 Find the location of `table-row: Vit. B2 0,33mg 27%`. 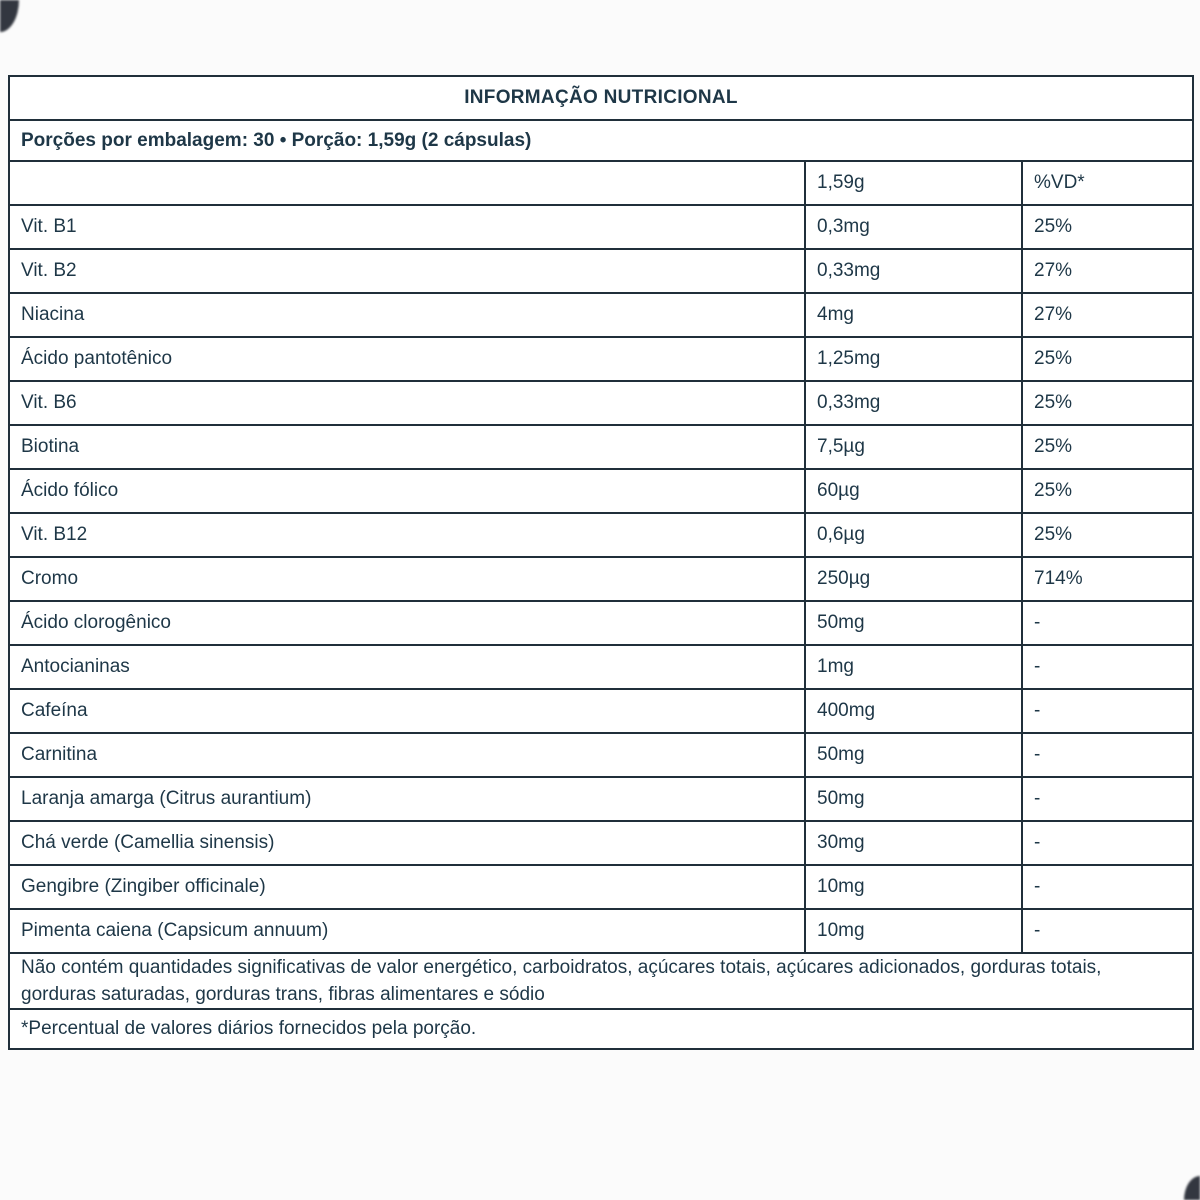

table-row: Vit. B2 0,33mg 27% is located at coordinates (601, 271).